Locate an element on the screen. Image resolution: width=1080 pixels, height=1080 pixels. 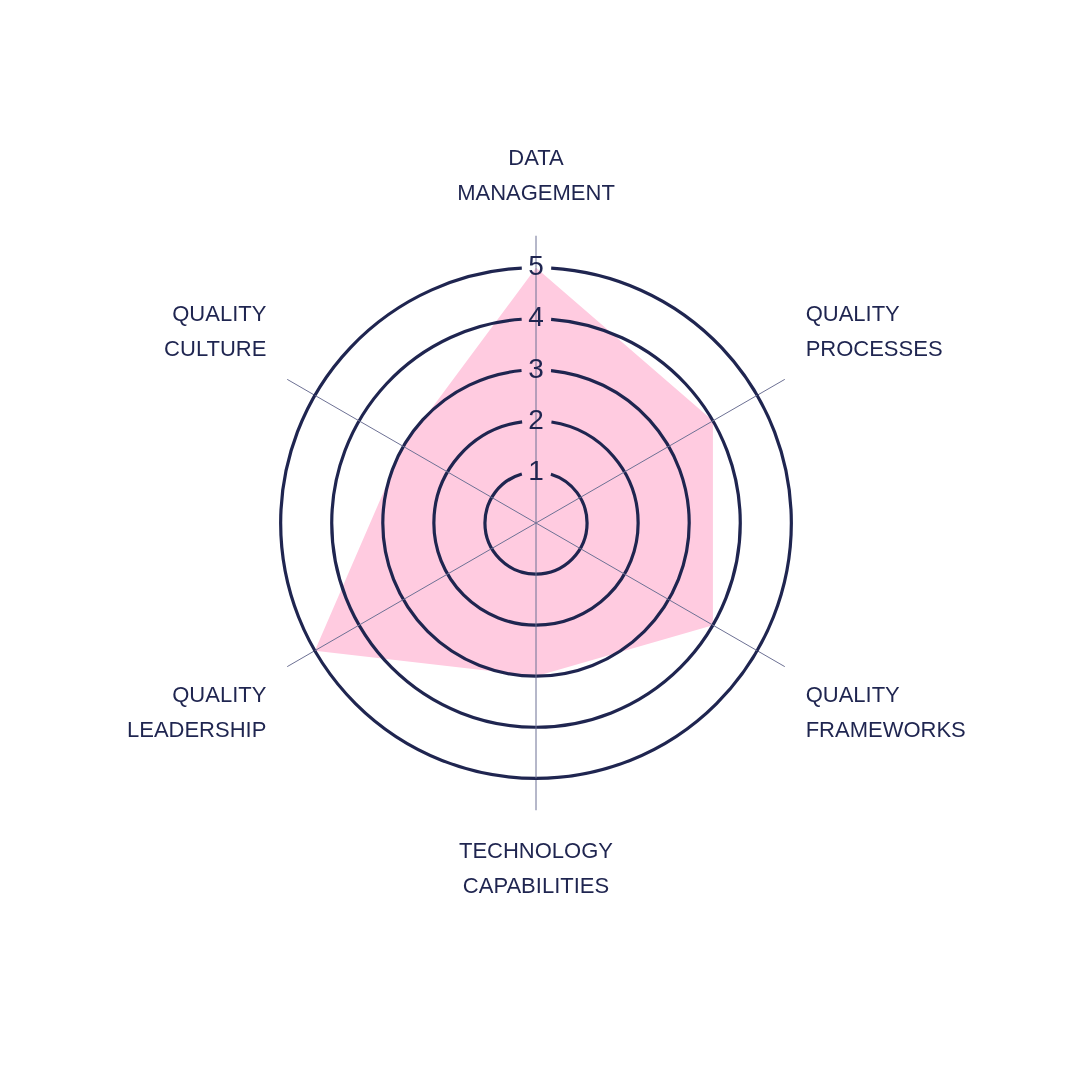
spoke-label: TECHNOLOGY CAPABILITIES is located at coordinates (536, 867).